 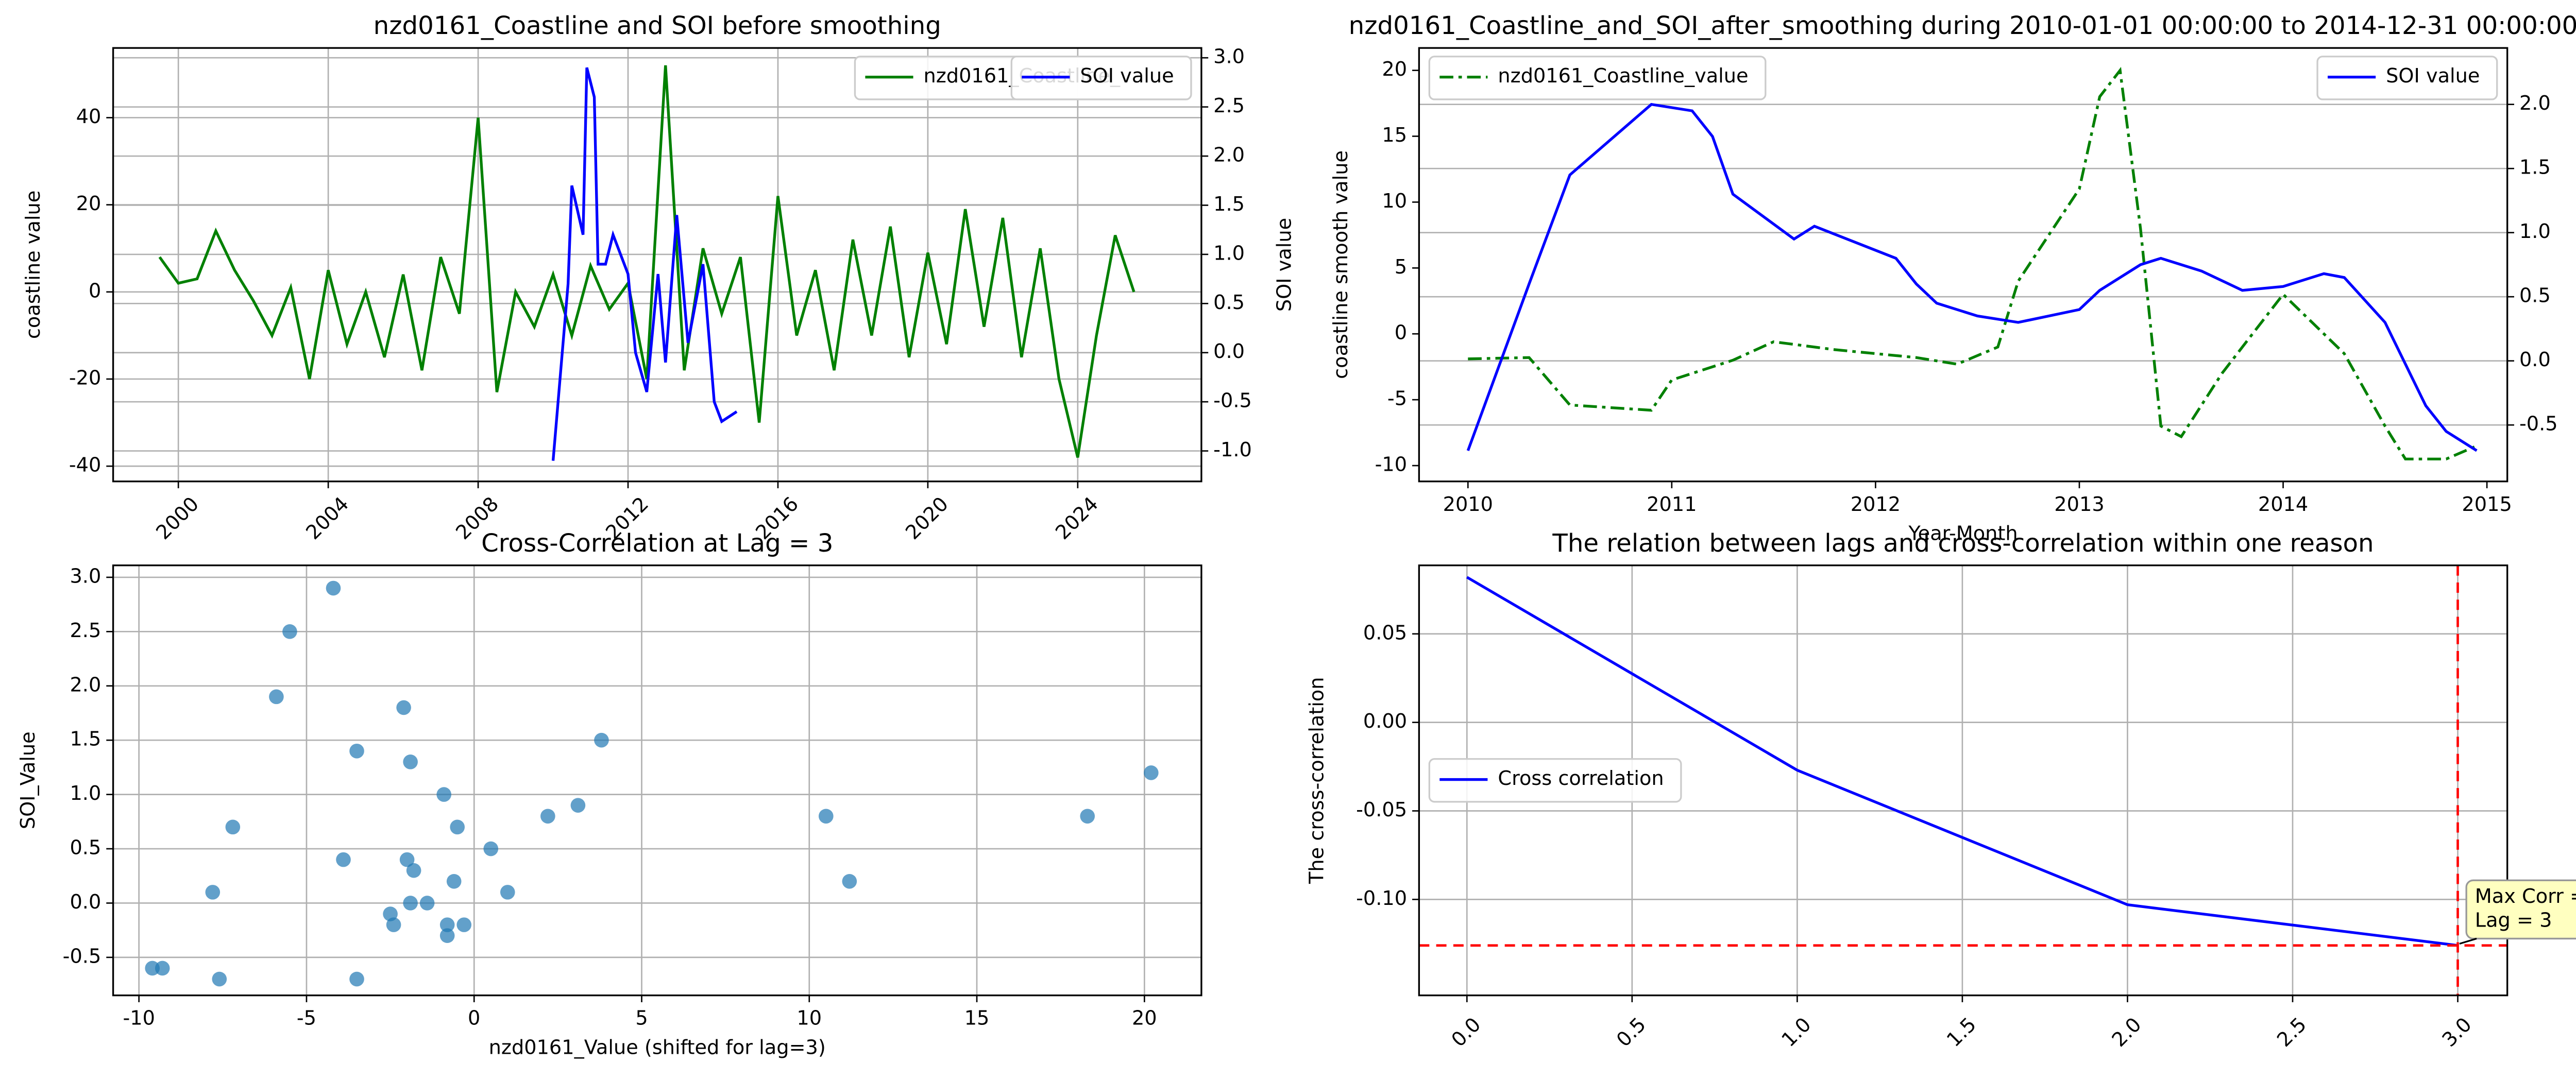 I want to click on x-tick-label: 2010, so click(x=1468, y=504).